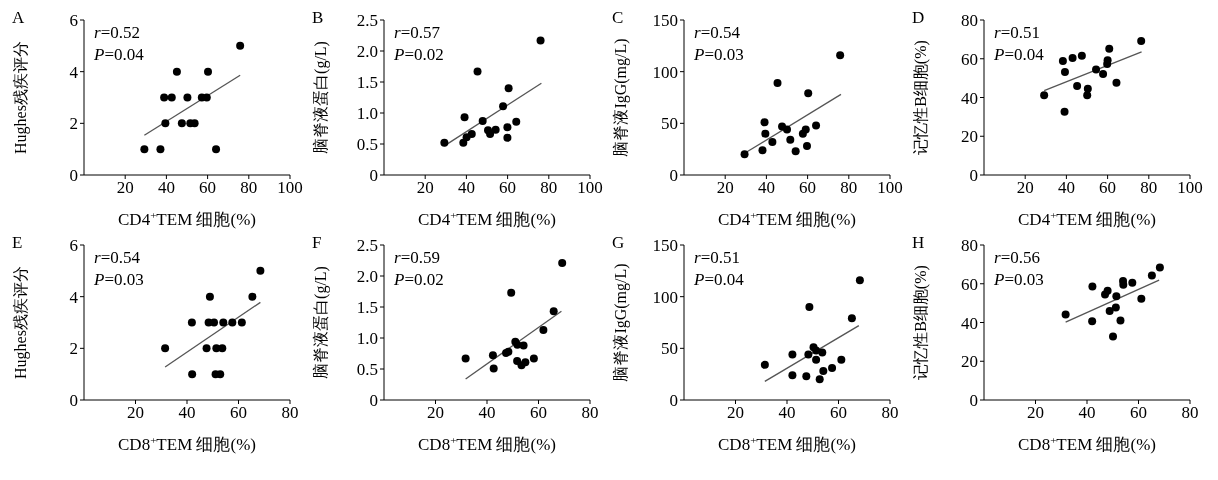 This screenshot has height=480, width=1218. I want to click on annotation: r=0.56, so click(1017, 258).